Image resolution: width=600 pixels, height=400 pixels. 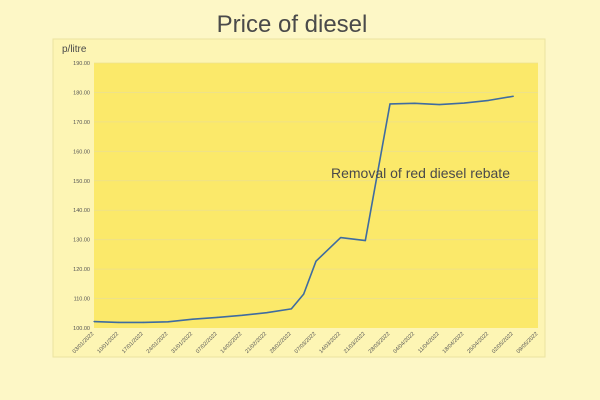 I want to click on y-tick-label: 170.00, so click(x=81, y=123).